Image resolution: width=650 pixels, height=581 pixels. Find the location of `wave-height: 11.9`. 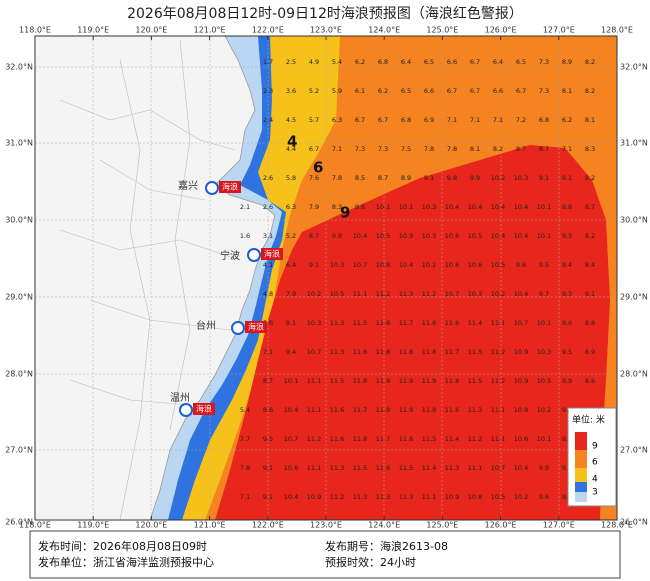

wave-height: 11.9 is located at coordinates (429, 381).